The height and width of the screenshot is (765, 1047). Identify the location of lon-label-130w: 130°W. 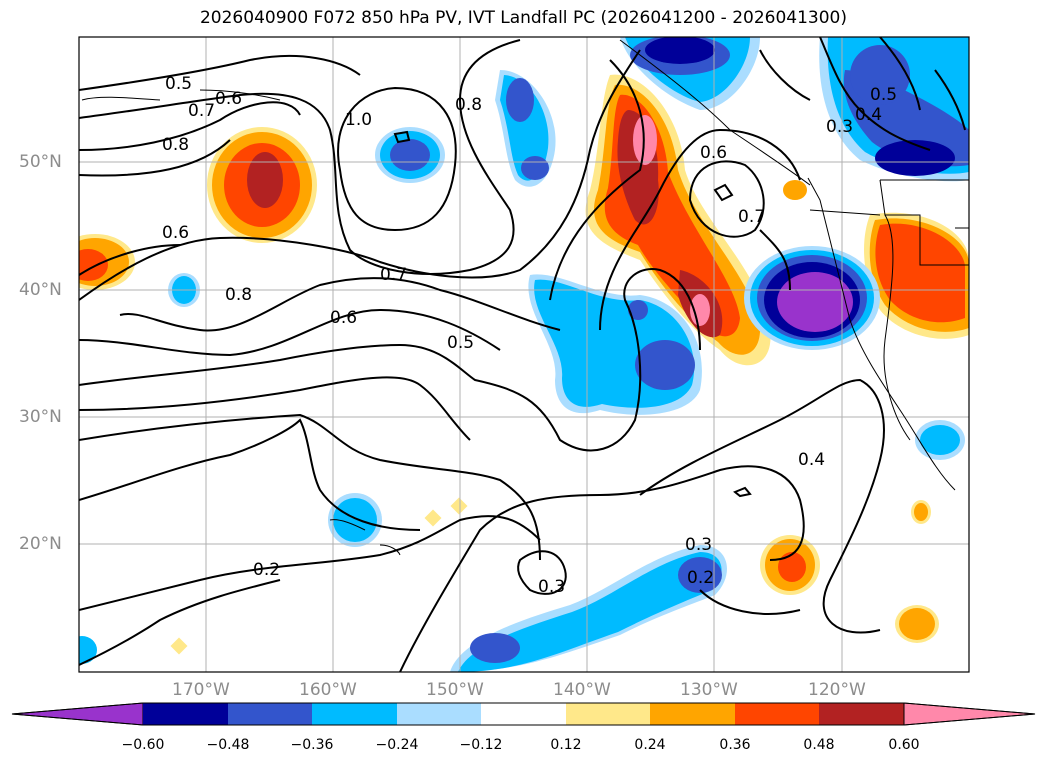
(709, 690).